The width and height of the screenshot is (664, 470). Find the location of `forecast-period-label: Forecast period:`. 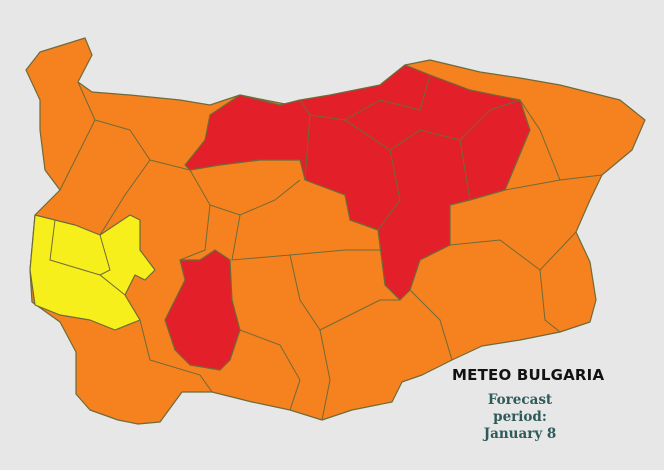

forecast-period-label: Forecast period: is located at coordinates (520, 408).